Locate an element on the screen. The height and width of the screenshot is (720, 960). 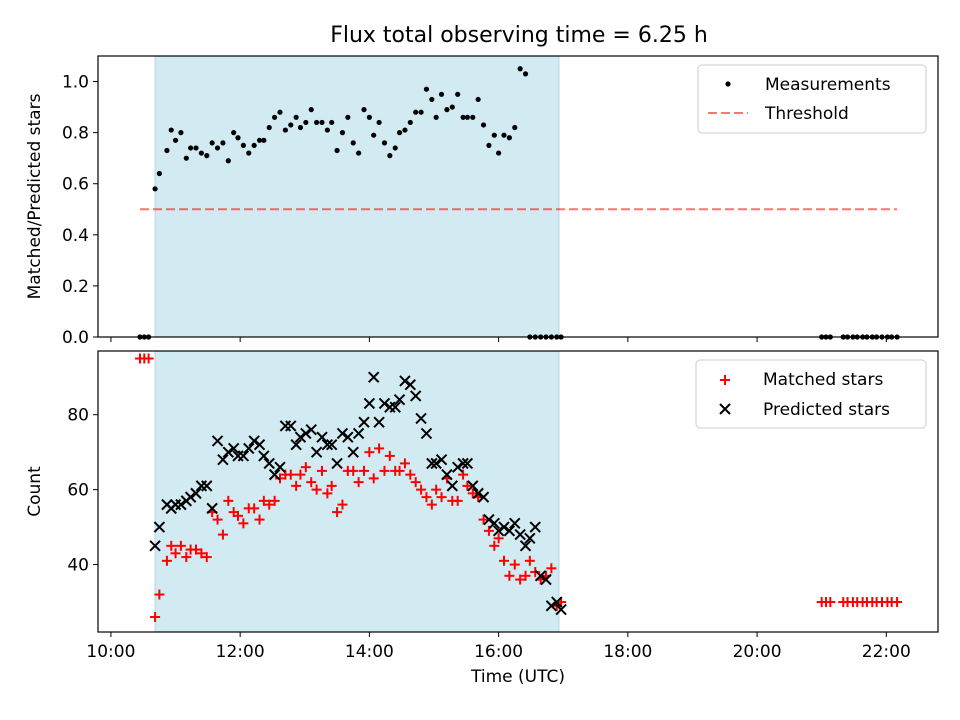
legend-box is located at coordinates (811, 394).